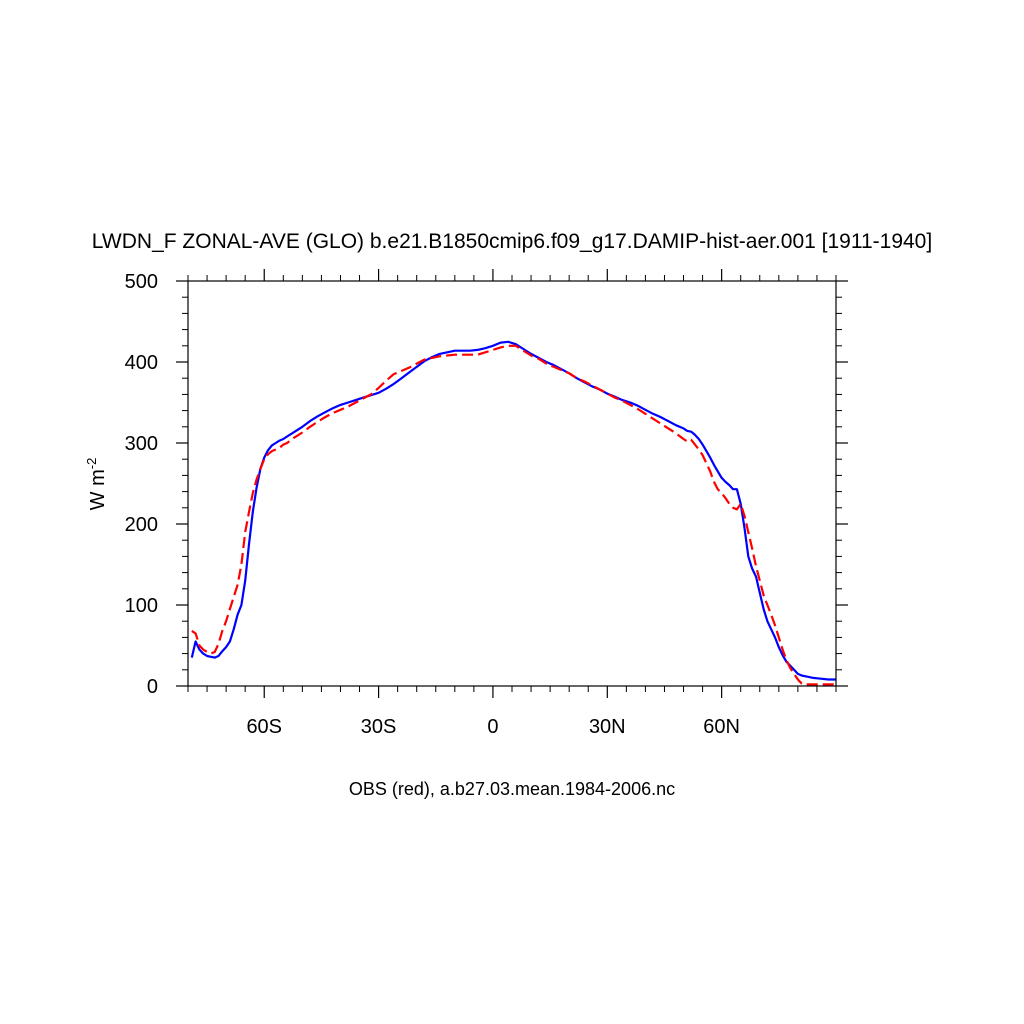 The width and height of the screenshot is (1024, 1024). I want to click on y-axis-label: W m-2, so click(96, 484).